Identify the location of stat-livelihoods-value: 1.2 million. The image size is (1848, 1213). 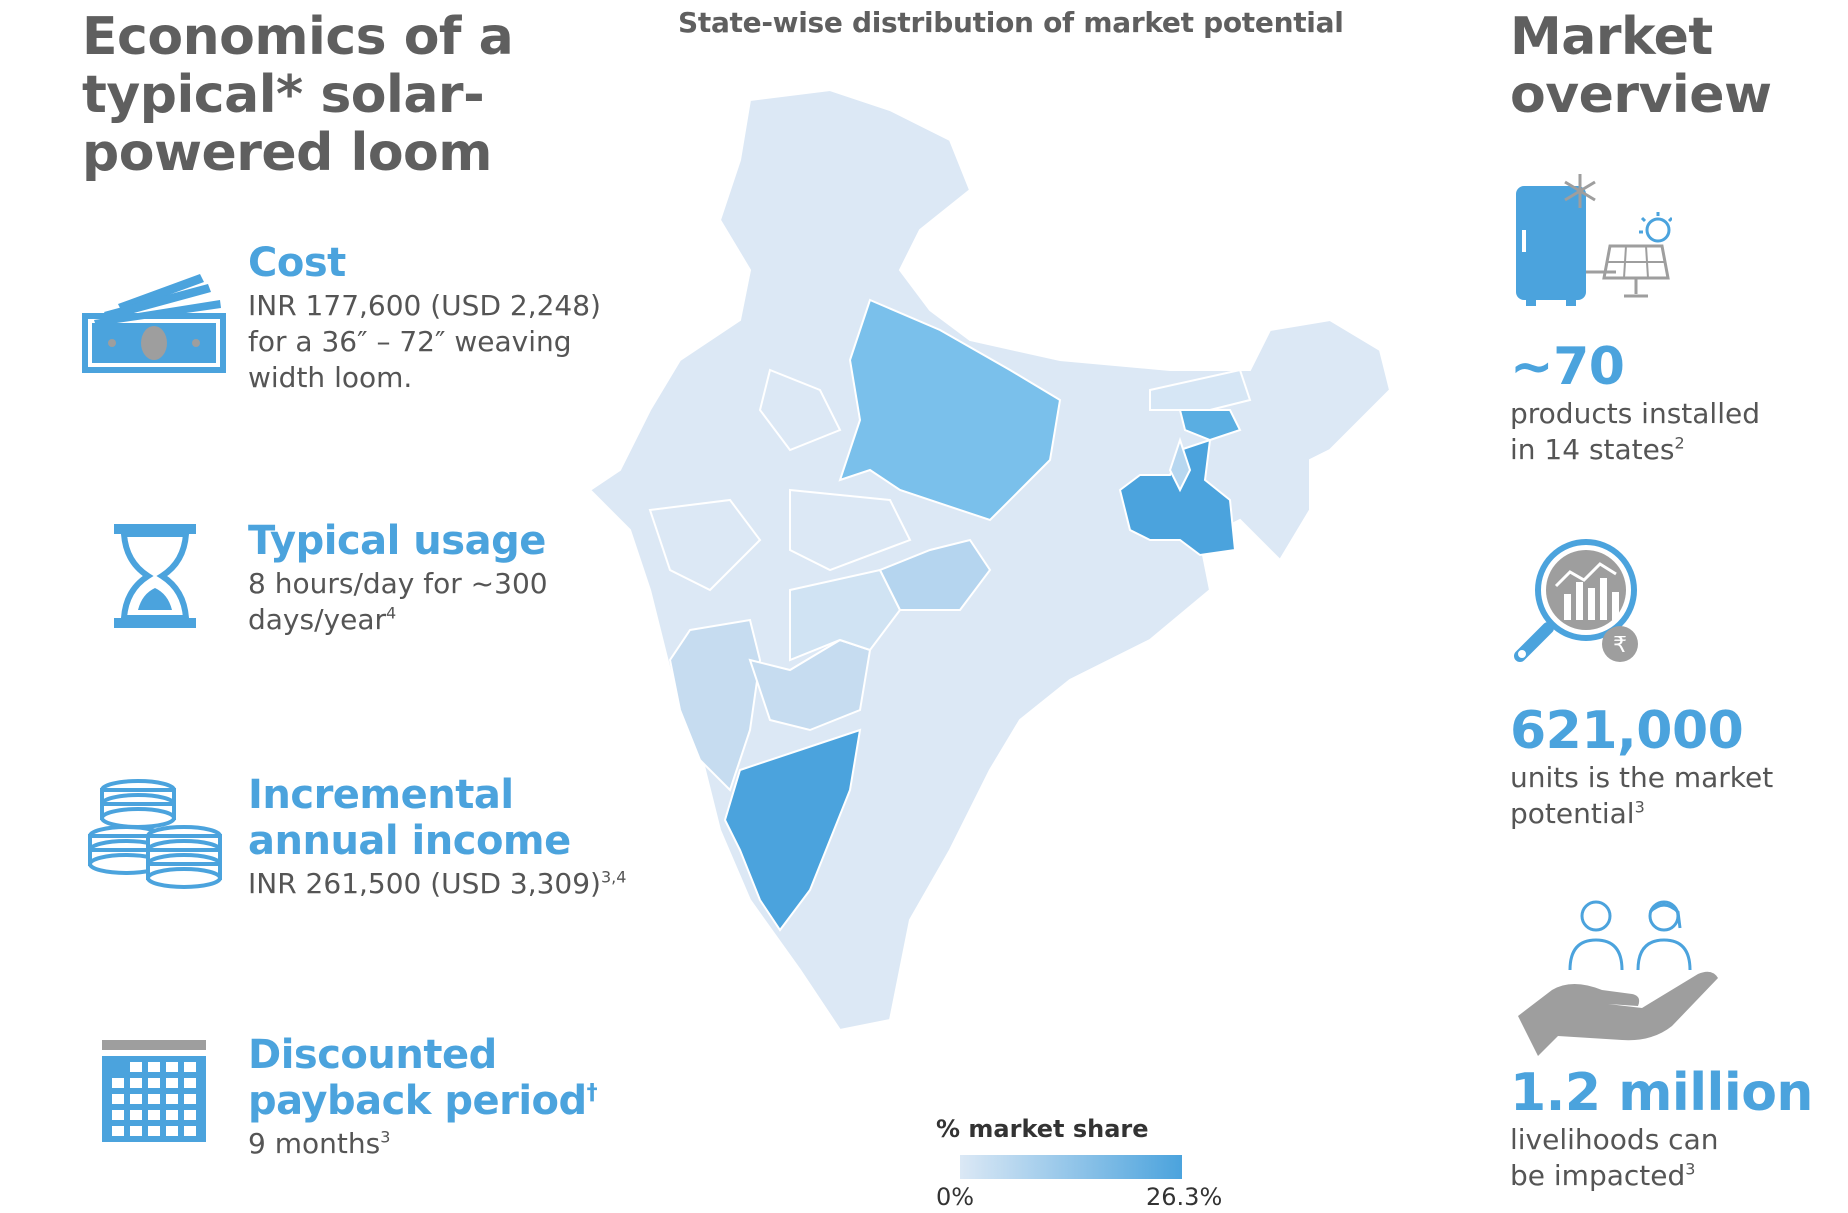
(1661, 1093).